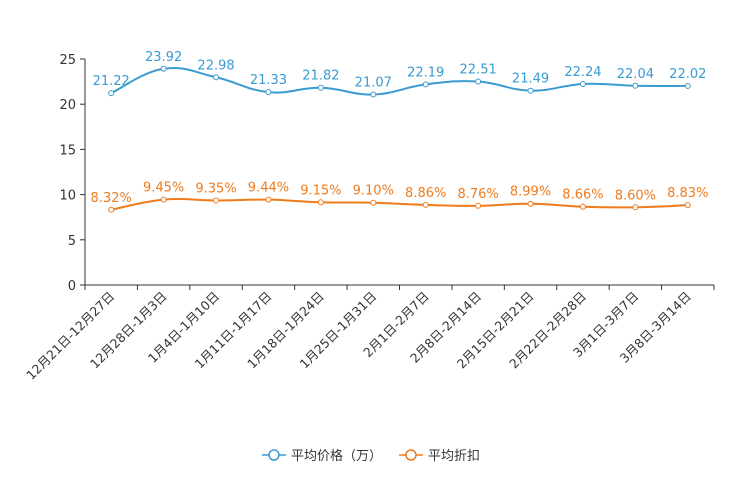 This screenshot has height=500, width=744. I want to click on data-label: 8.99%, so click(530, 192).